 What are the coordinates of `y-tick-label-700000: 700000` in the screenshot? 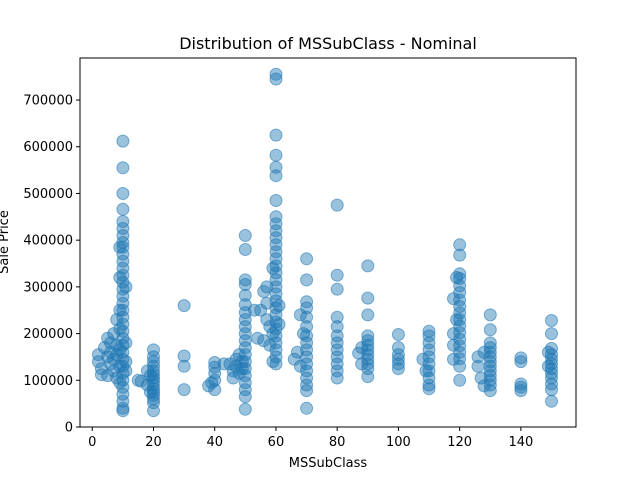 It's located at (48, 101).